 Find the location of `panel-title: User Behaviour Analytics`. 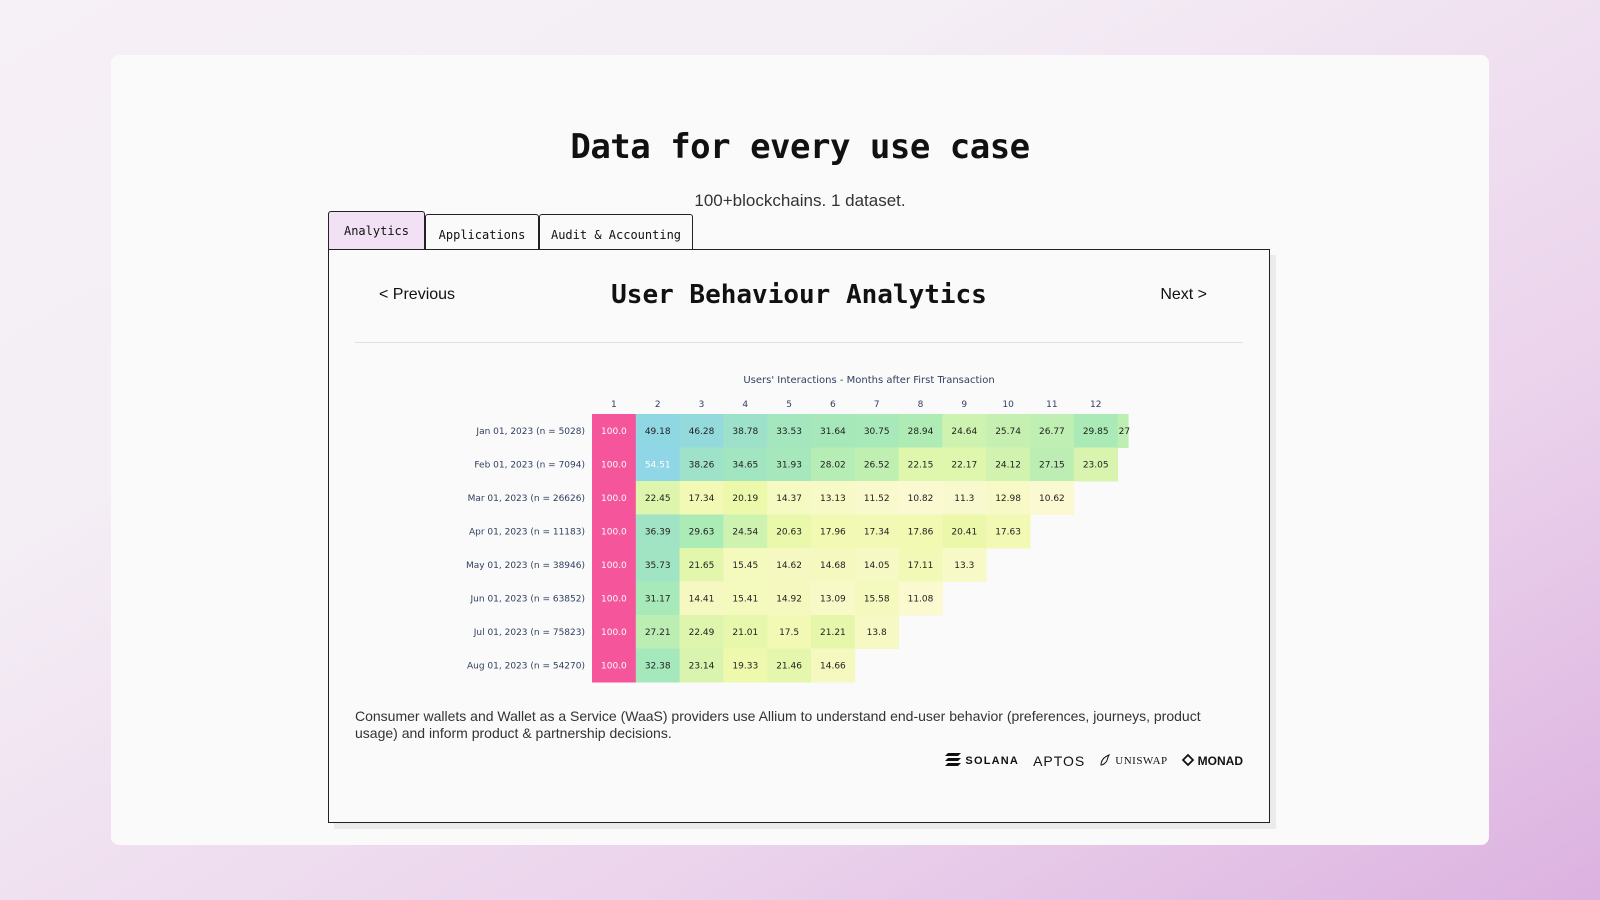

panel-title: User Behaviour Analytics is located at coordinates (799, 295).